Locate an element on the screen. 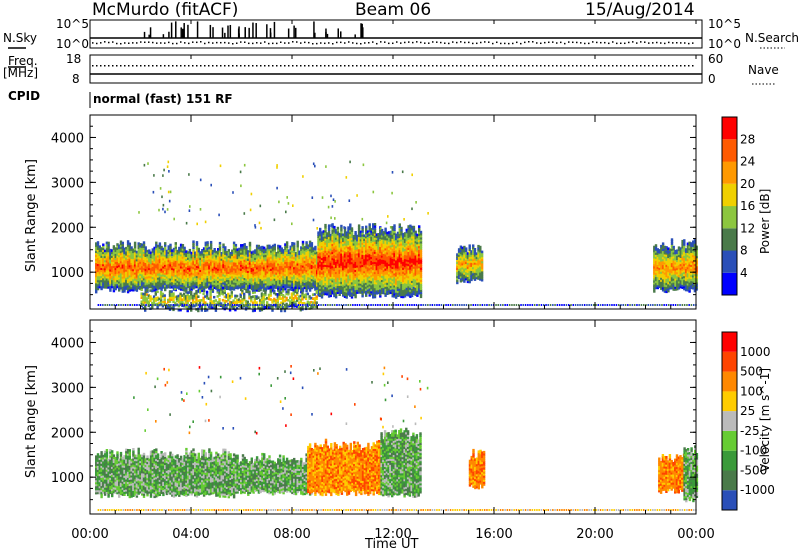 The height and width of the screenshot is (554, 800). freq-panel-frame is located at coordinates (396, 69).